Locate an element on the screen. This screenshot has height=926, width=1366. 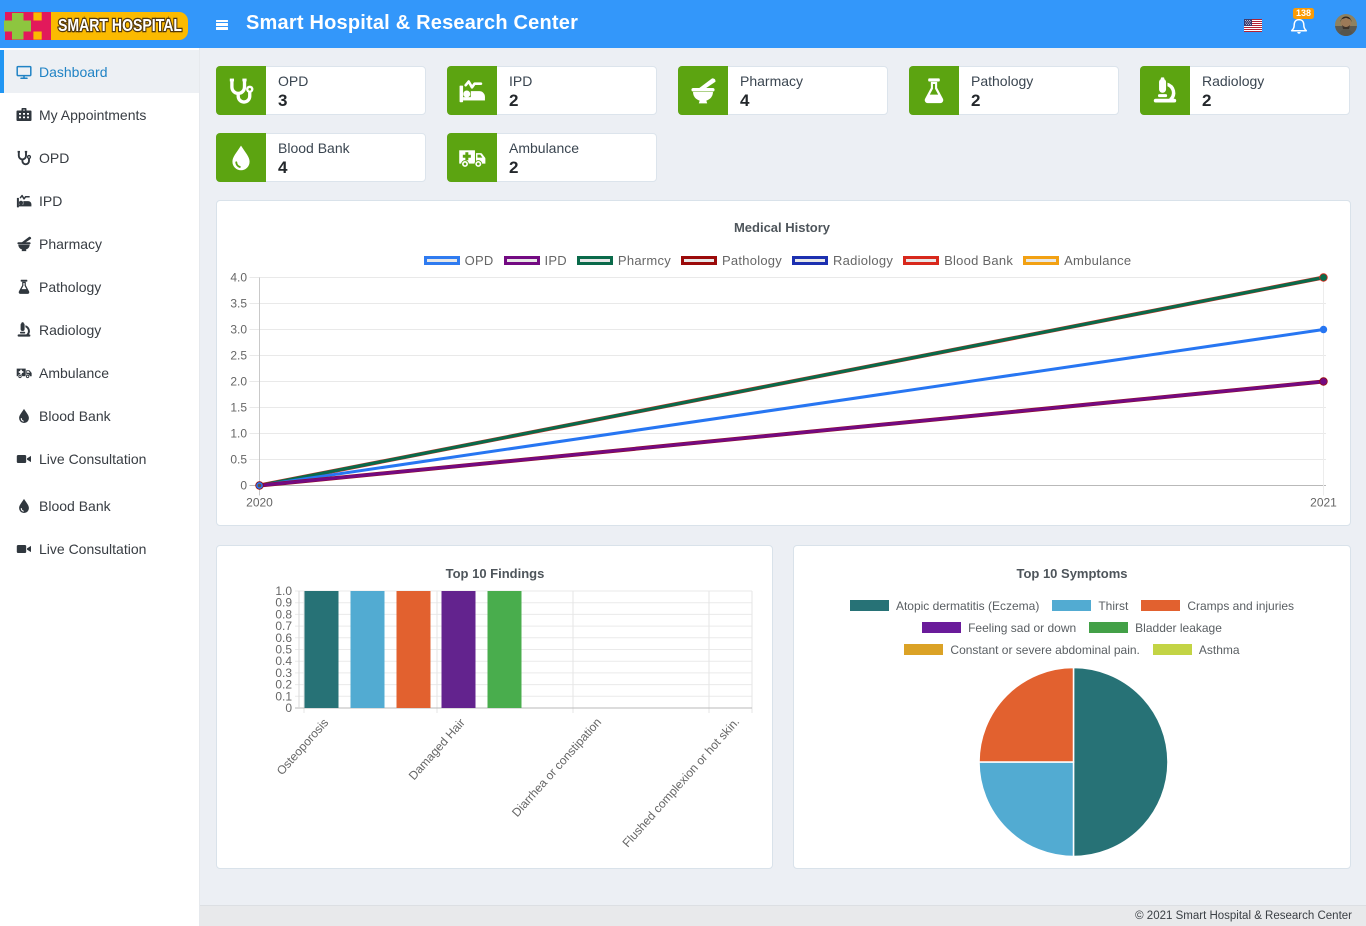
svg-text: 0.2 is located at coordinates (283, 685).